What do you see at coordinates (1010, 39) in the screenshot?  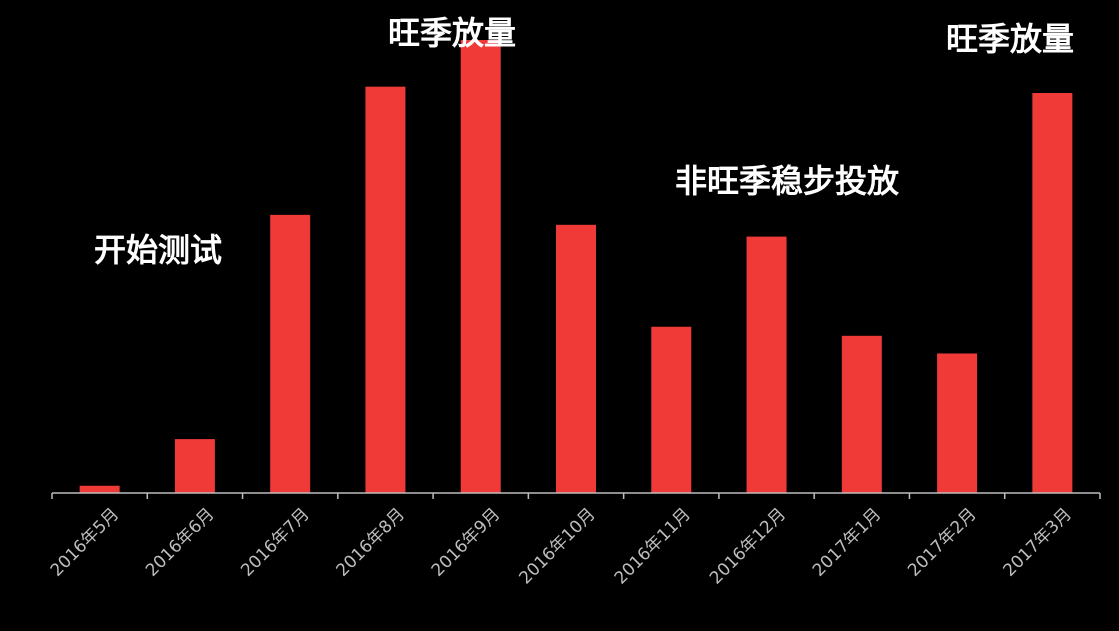 I see `annotation-peak-season-2: 旺季放量` at bounding box center [1010, 39].